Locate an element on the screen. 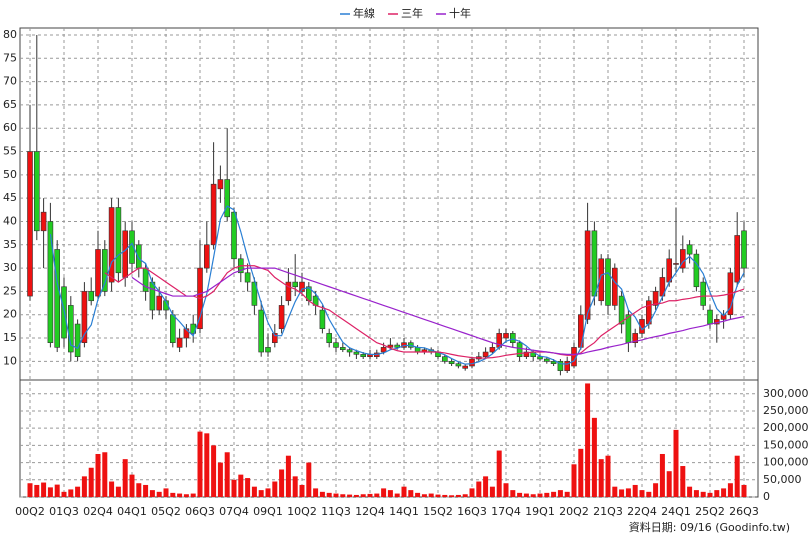 The height and width of the screenshot is (540, 808). x-tick-label: 01Q3 is located at coordinates (64, 511).